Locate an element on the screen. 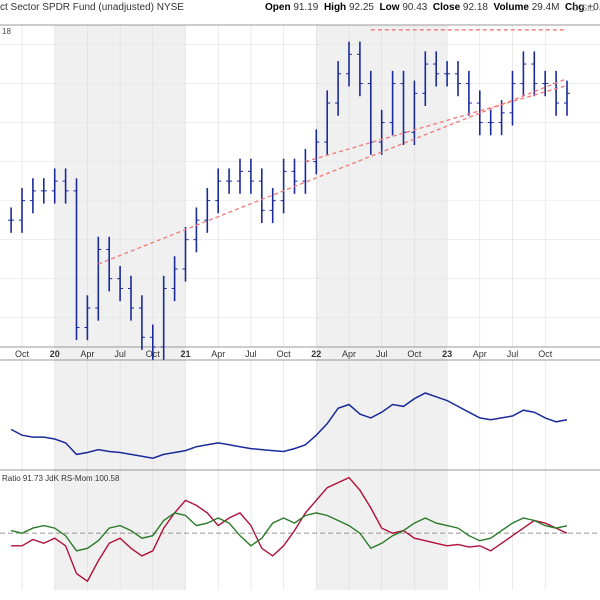 This screenshot has width=600, height=600. rs-momentum-line is located at coordinates (289, 532).